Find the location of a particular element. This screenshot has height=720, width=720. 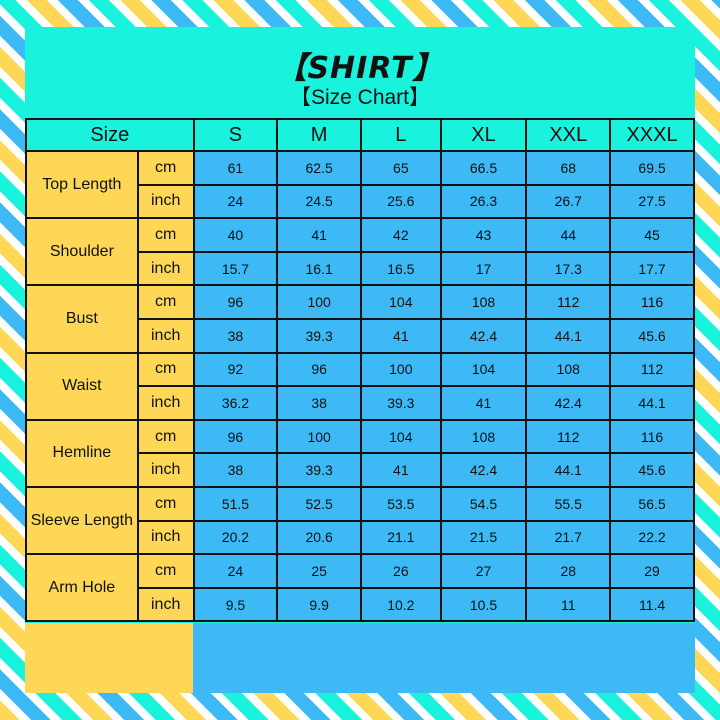

value-cell: 27 is located at coordinates (483, 571).